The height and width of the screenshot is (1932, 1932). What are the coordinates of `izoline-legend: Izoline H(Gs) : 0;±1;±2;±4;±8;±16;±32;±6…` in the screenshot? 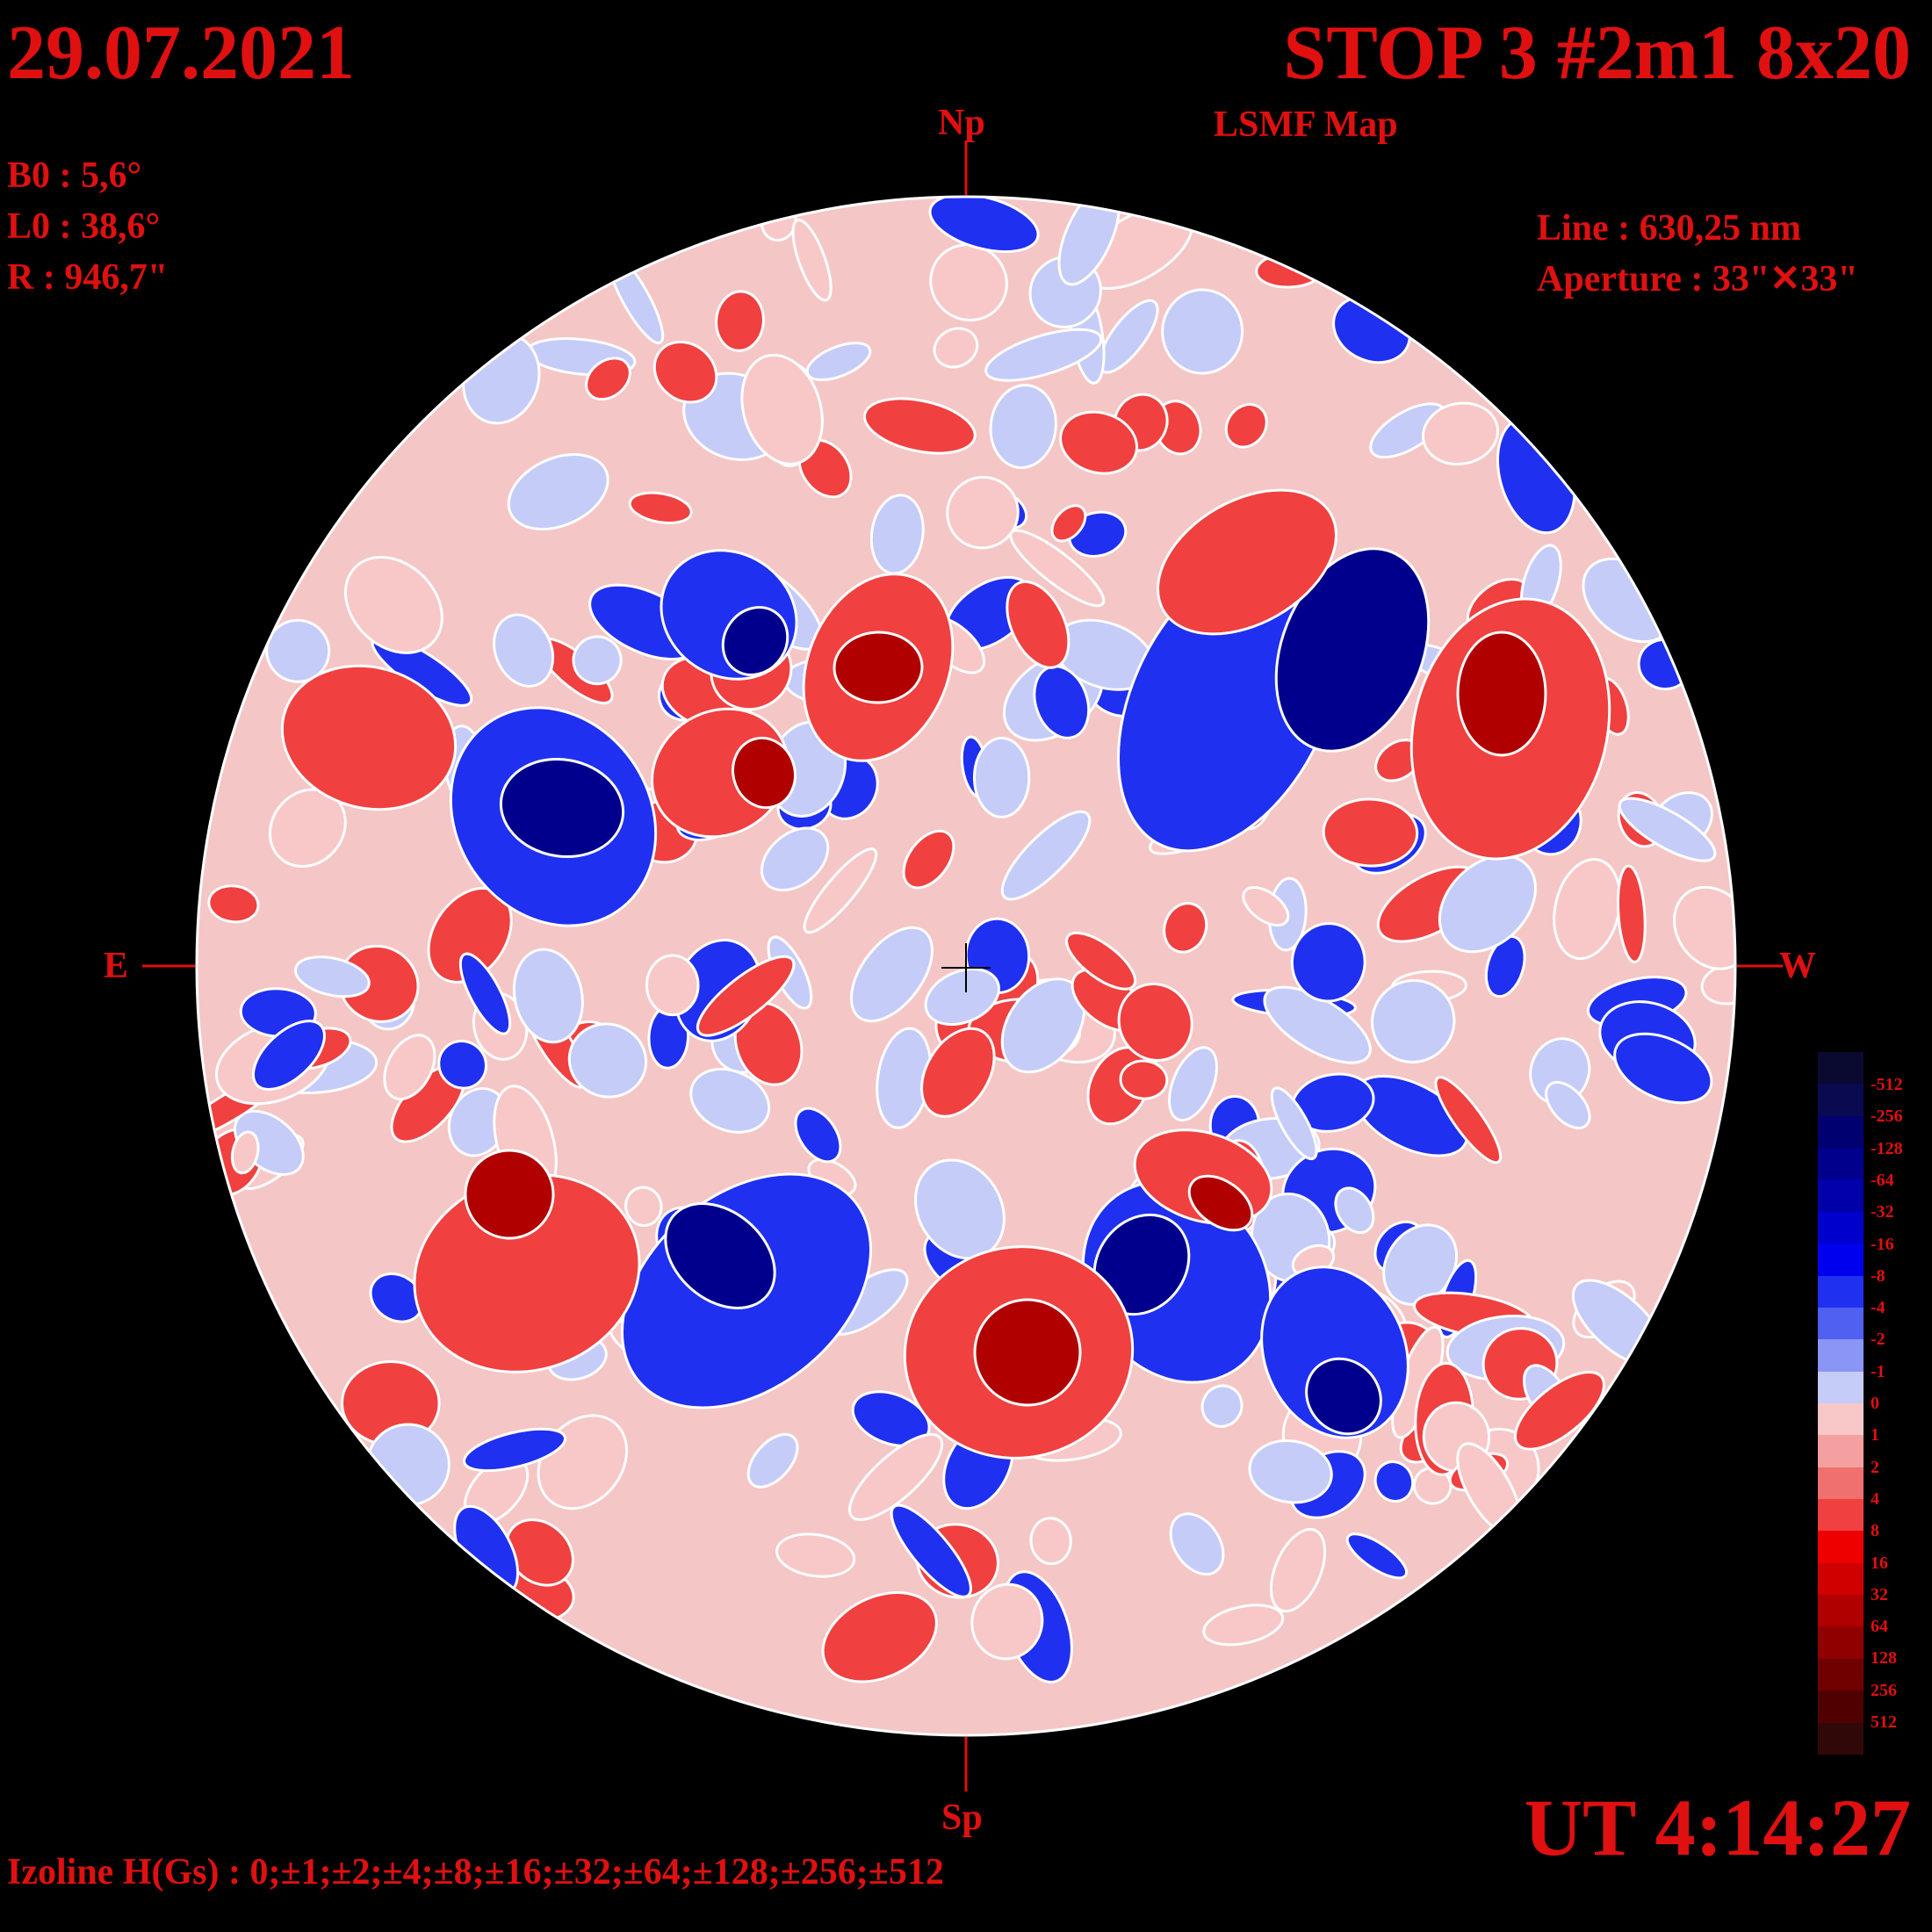 It's located at (476, 1872).